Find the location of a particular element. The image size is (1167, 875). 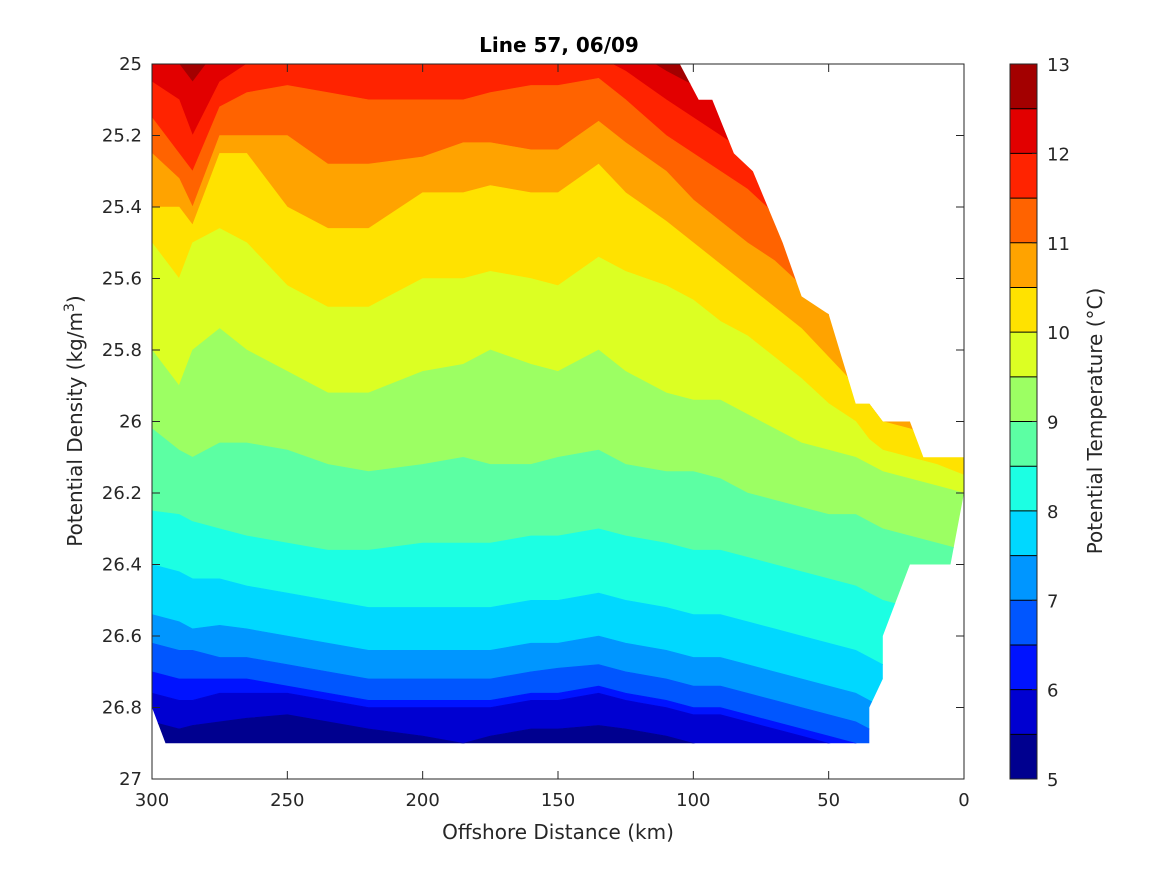

y-tick-label: 27 is located at coordinates (130, 779).